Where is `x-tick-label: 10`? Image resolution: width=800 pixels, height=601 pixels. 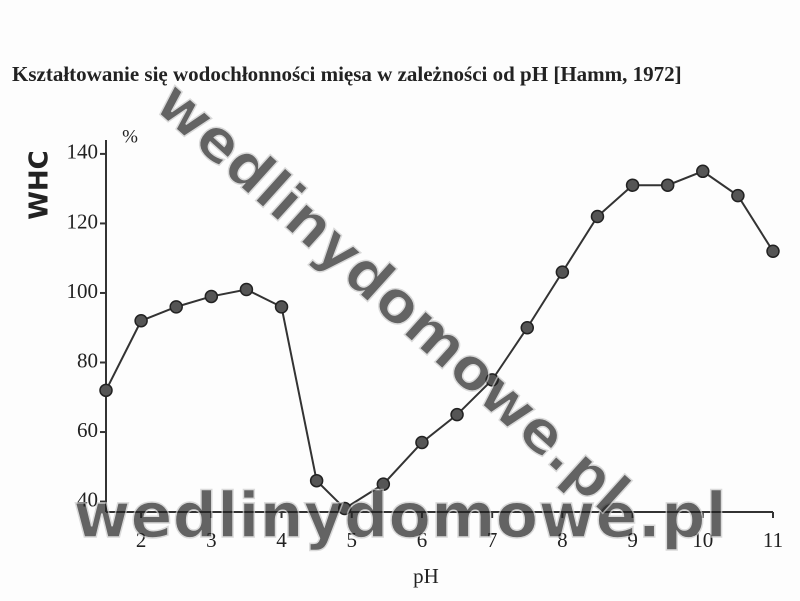 x-tick-label: 10 is located at coordinates (702, 540).